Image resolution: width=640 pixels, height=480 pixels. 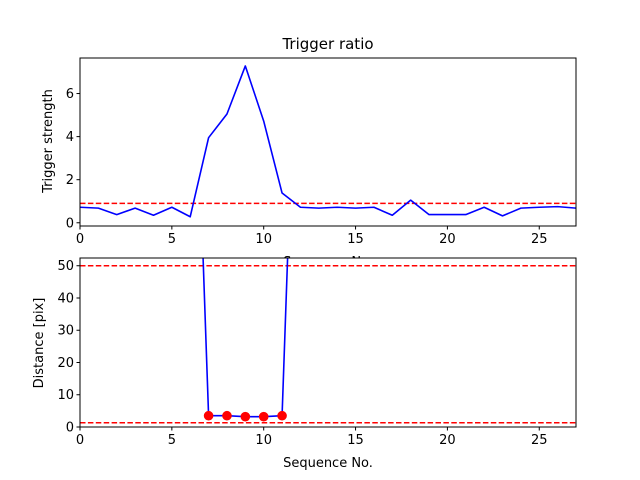 What do you see at coordinates (263, 239) in the screenshot?
I see `top-x-tick-label: 10` at bounding box center [263, 239].